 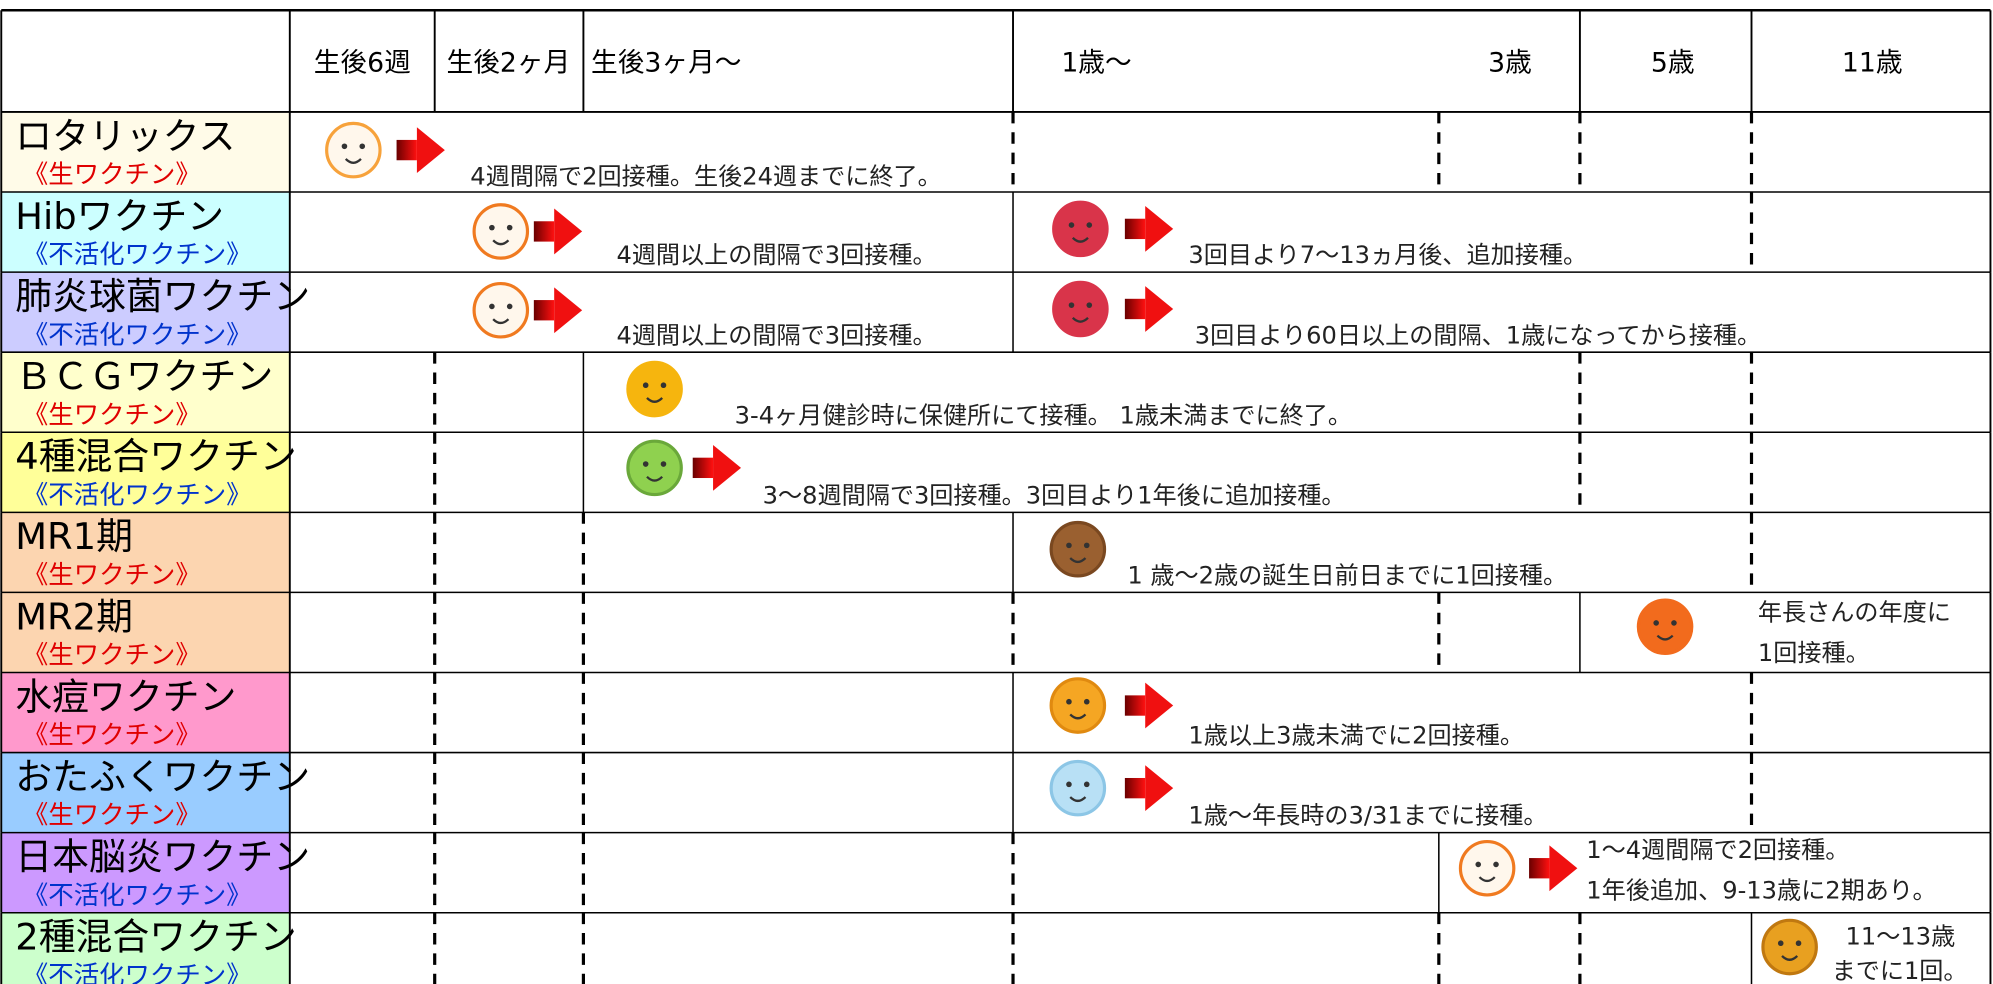 What do you see at coordinates (1347, 576) in the screenshot?
I see `schedule-note: 1 歳〜2歳の誕生日前日までに1回接種。` at bounding box center [1347, 576].